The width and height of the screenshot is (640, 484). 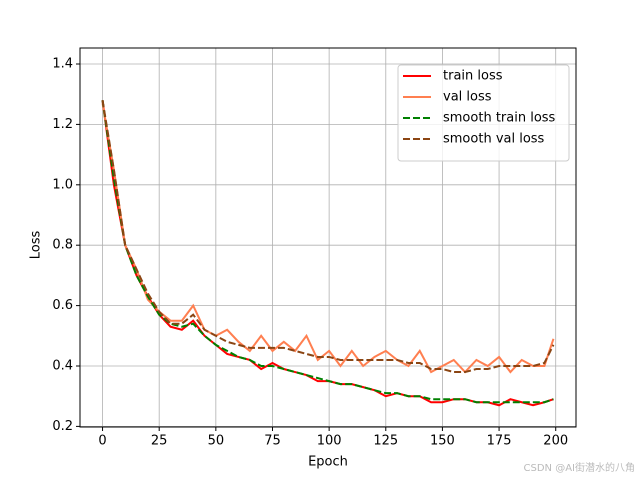 I want to click on legend-box, so click(x=483, y=113).